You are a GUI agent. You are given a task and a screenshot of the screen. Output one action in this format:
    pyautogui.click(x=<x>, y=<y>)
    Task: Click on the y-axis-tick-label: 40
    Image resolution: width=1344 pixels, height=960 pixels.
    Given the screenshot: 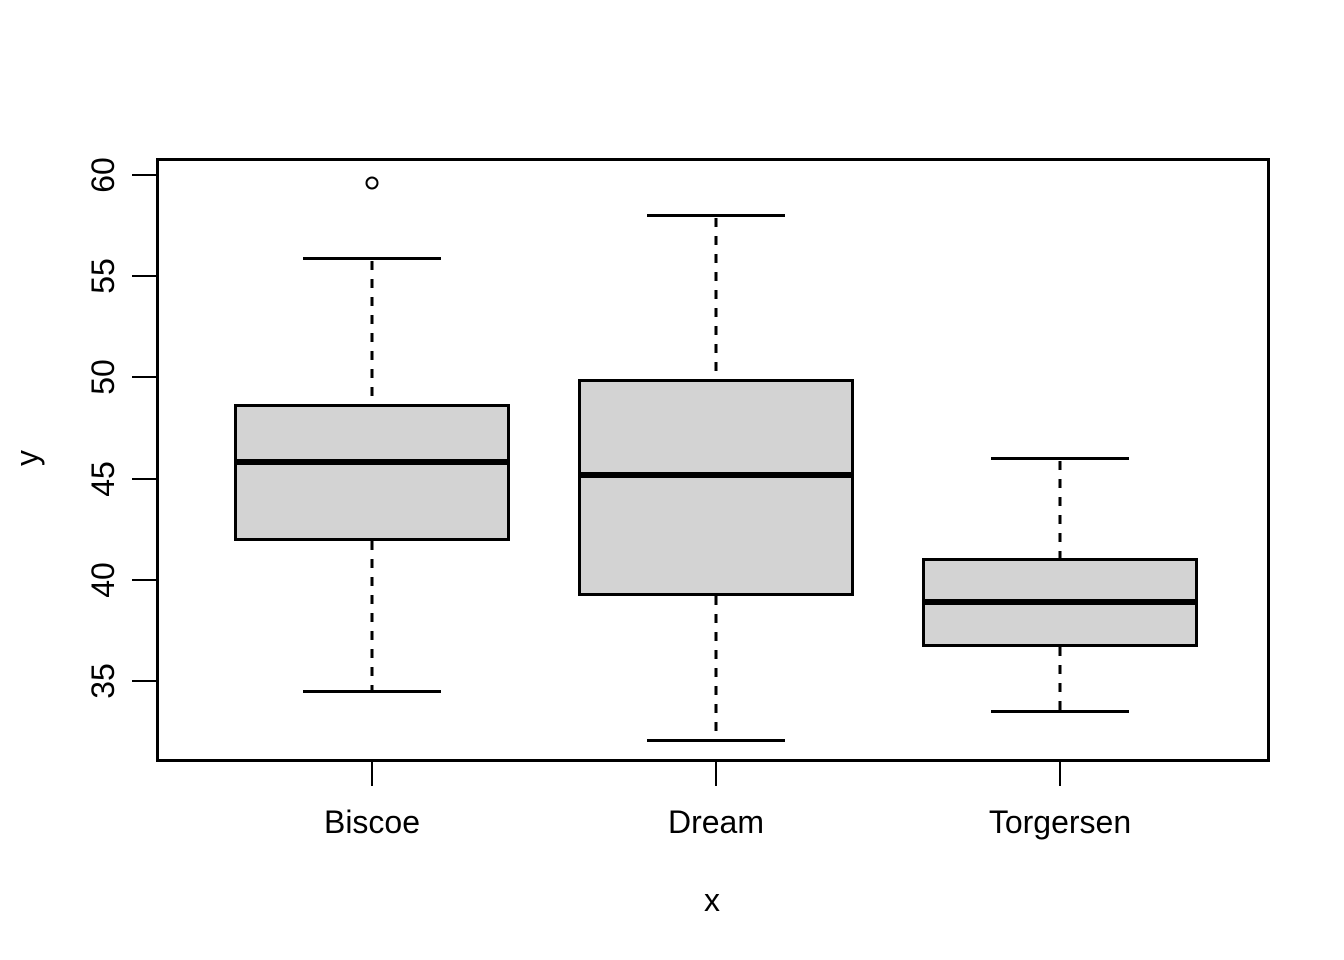 What is the action you would take?
    pyautogui.click(x=103, y=580)
    